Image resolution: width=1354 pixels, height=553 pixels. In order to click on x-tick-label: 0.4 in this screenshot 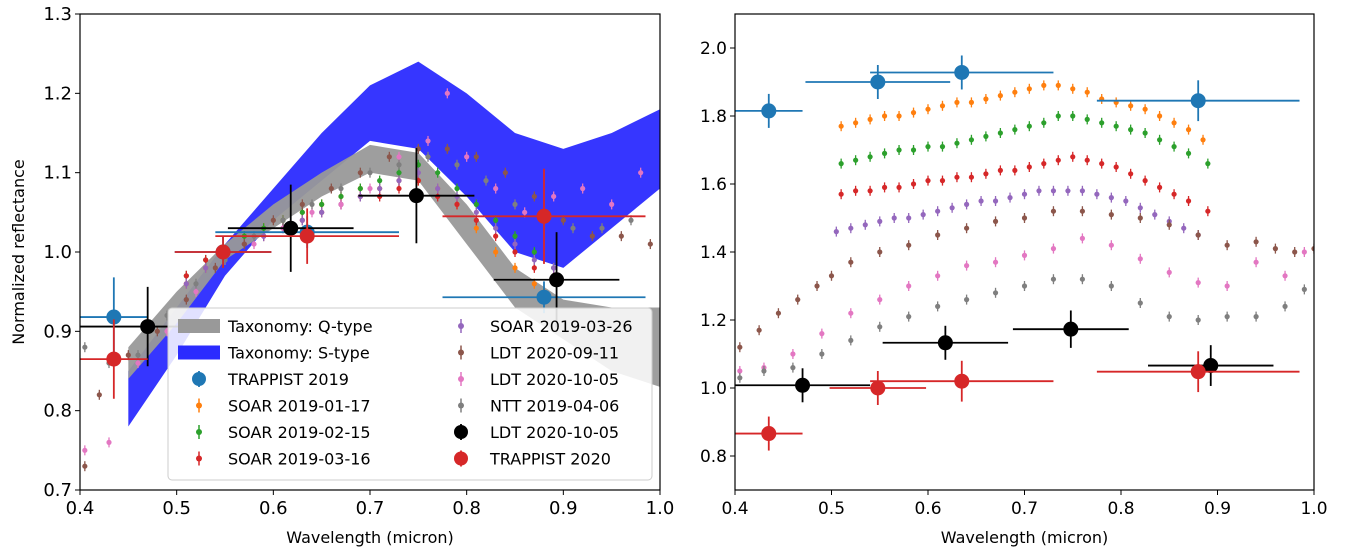, I will do `click(734, 509)`.